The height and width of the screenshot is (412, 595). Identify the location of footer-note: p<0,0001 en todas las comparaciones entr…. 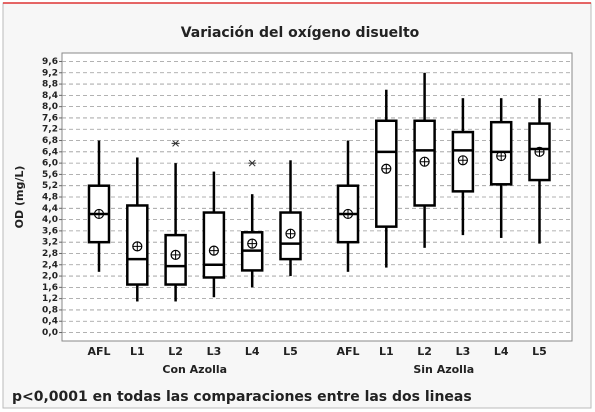
(242, 397).